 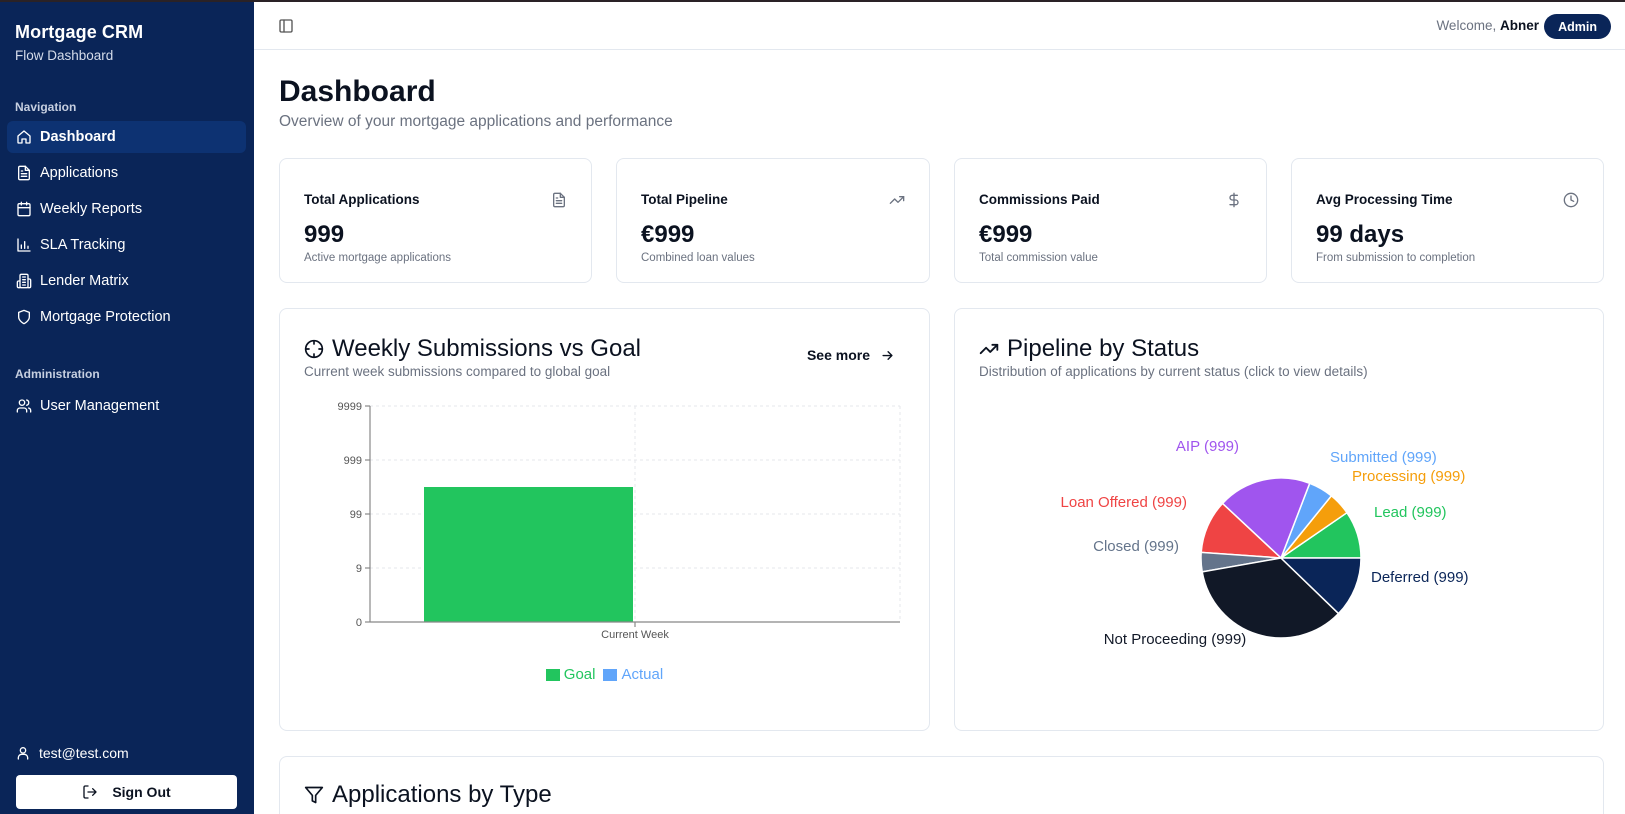 I want to click on users-icon, so click(x=24, y=406).